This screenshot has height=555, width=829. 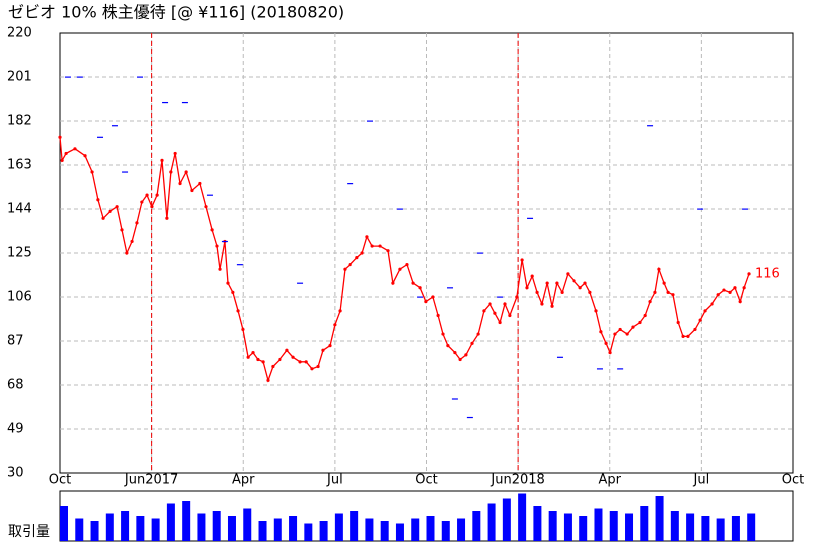 What do you see at coordinates (19, 33) in the screenshot?
I see `y-tick-label: 220` at bounding box center [19, 33].